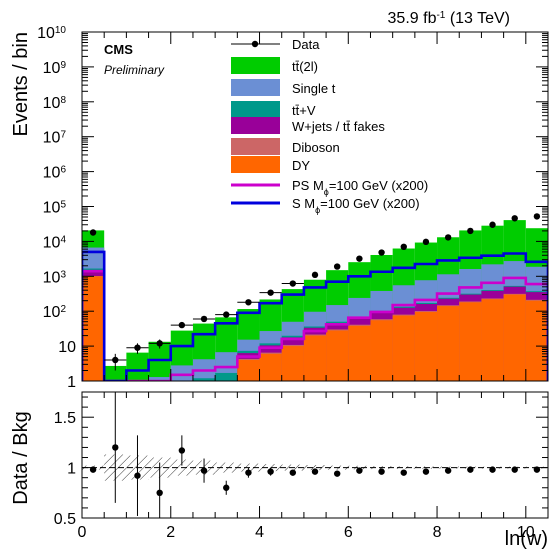  Describe the element at coordinates (348, 532) in the screenshot. I see `x-tick-label: 6` at that location.